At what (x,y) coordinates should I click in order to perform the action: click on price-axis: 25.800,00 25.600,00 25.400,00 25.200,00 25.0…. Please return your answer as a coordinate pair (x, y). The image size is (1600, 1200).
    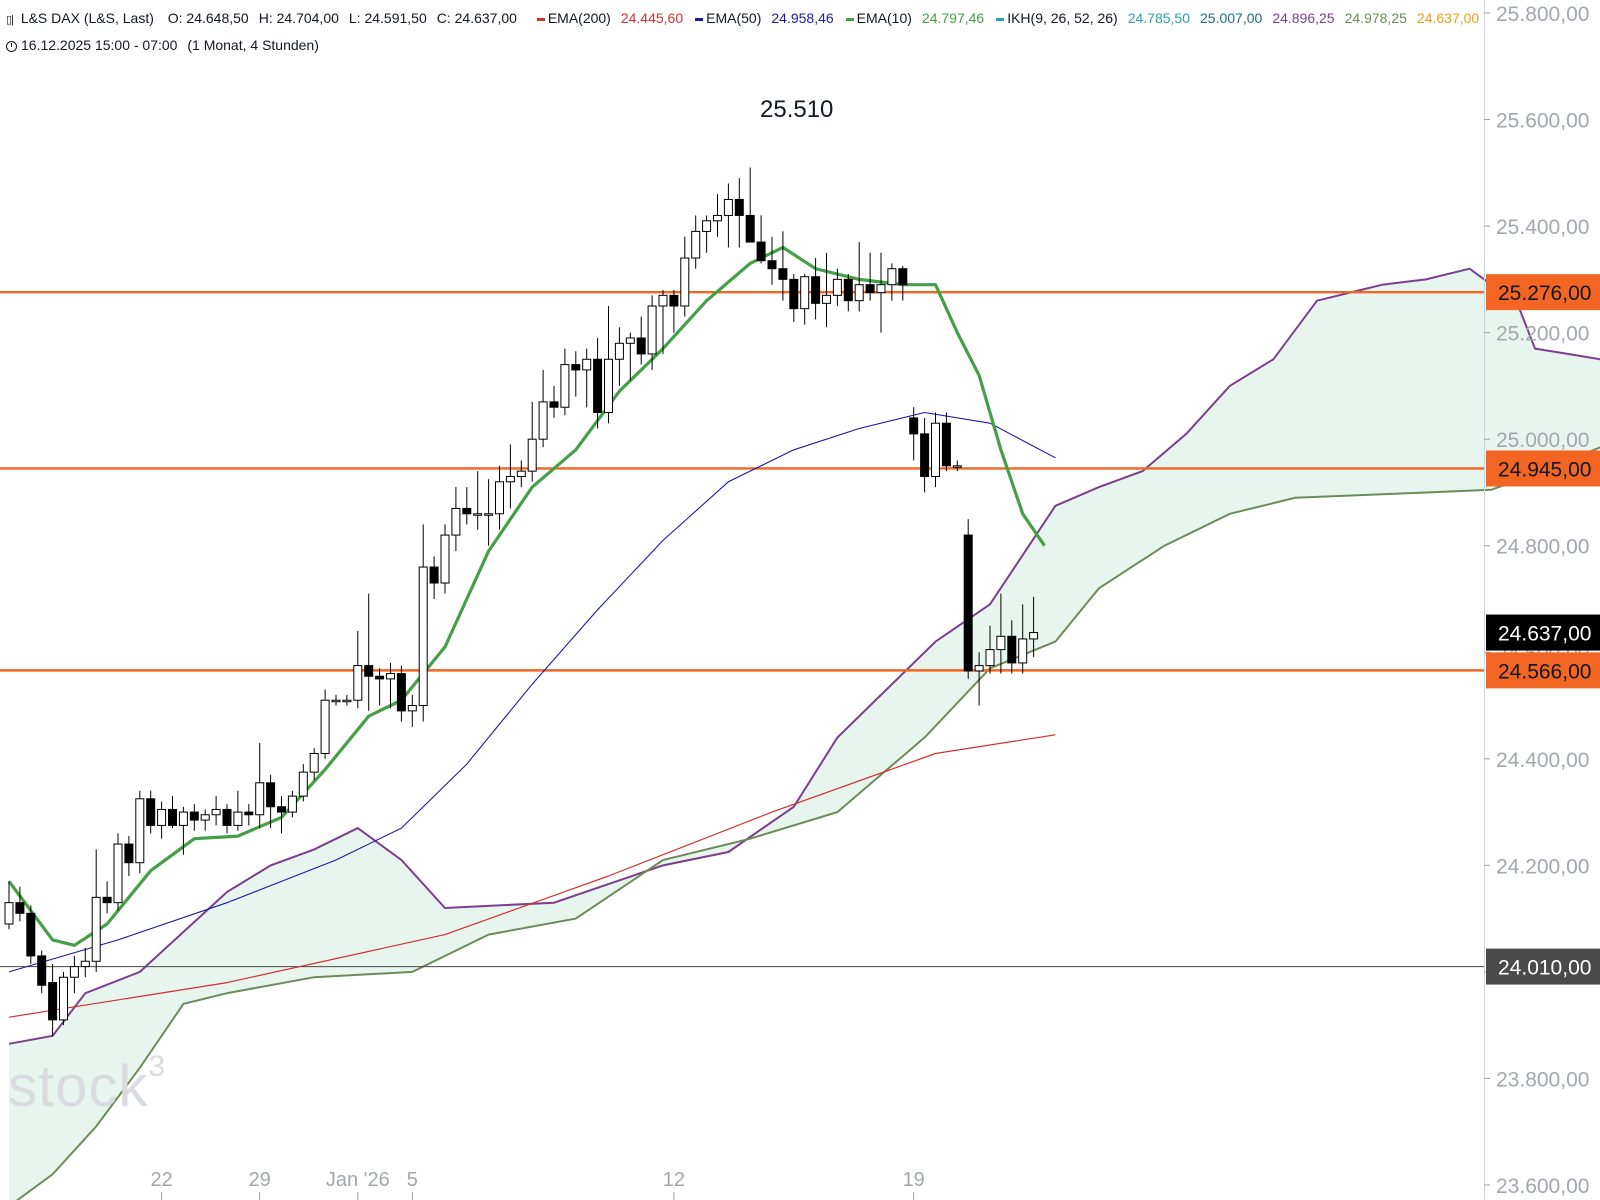
    Looking at the image, I should click on (1536, 600).